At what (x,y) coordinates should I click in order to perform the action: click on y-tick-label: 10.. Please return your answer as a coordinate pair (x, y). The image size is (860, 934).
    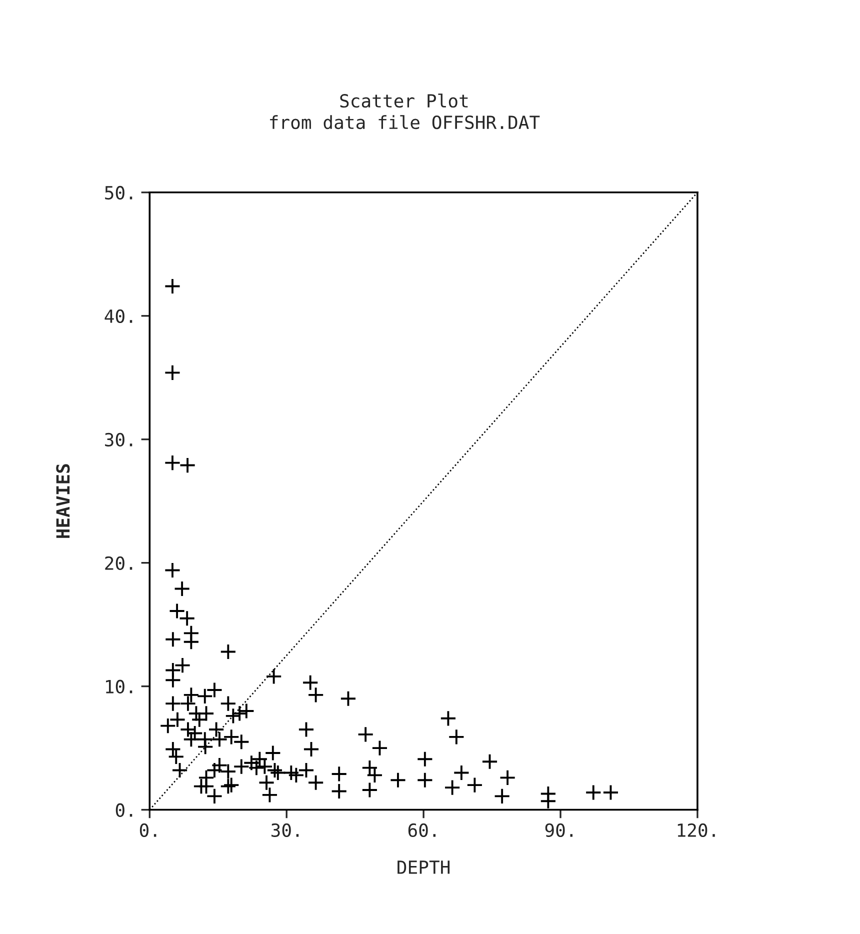
    Looking at the image, I should click on (119, 687).